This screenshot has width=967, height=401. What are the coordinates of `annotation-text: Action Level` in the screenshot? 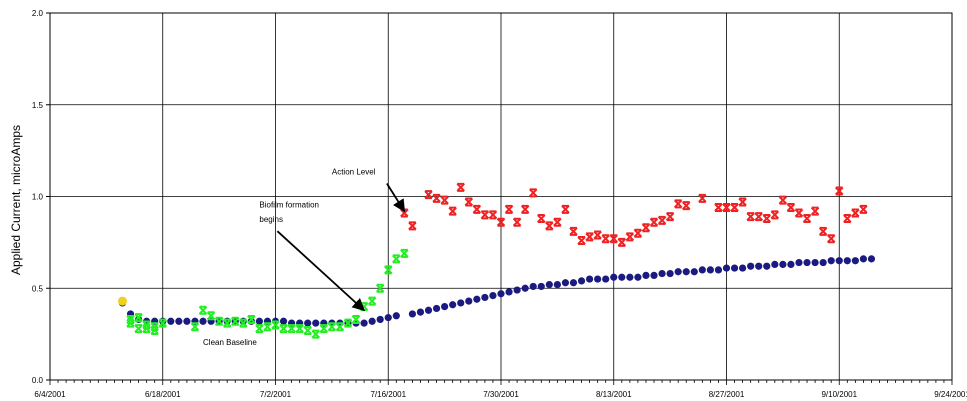 It's located at (354, 171).